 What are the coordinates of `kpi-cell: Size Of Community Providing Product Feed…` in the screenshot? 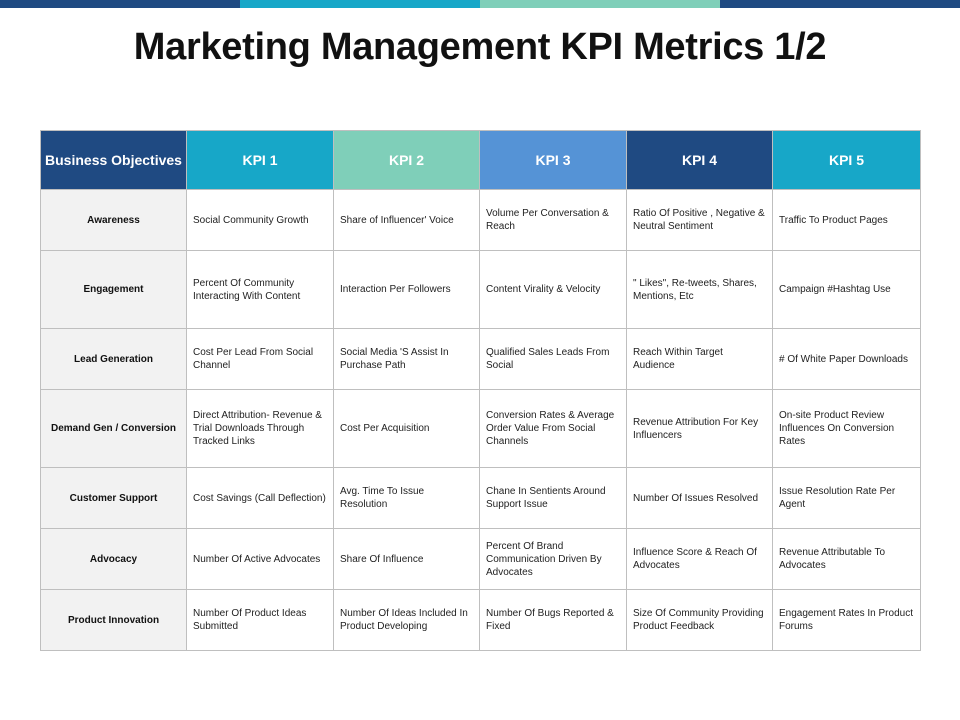 It's located at (699, 620).